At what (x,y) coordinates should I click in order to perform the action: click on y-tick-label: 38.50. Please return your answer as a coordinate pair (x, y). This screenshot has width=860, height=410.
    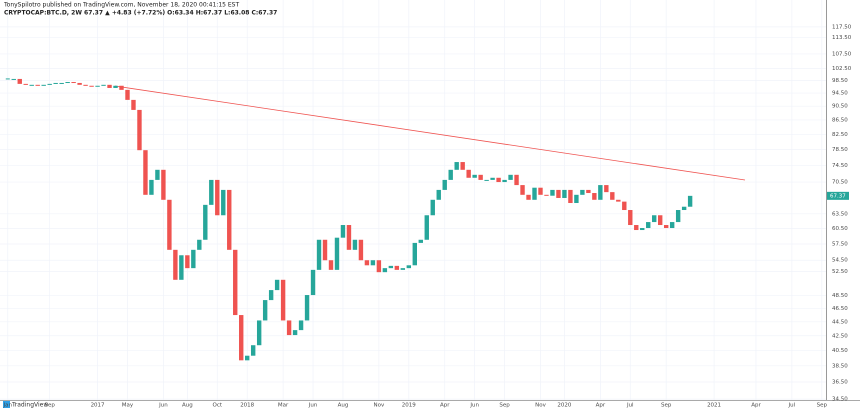
    Looking at the image, I should click on (840, 366).